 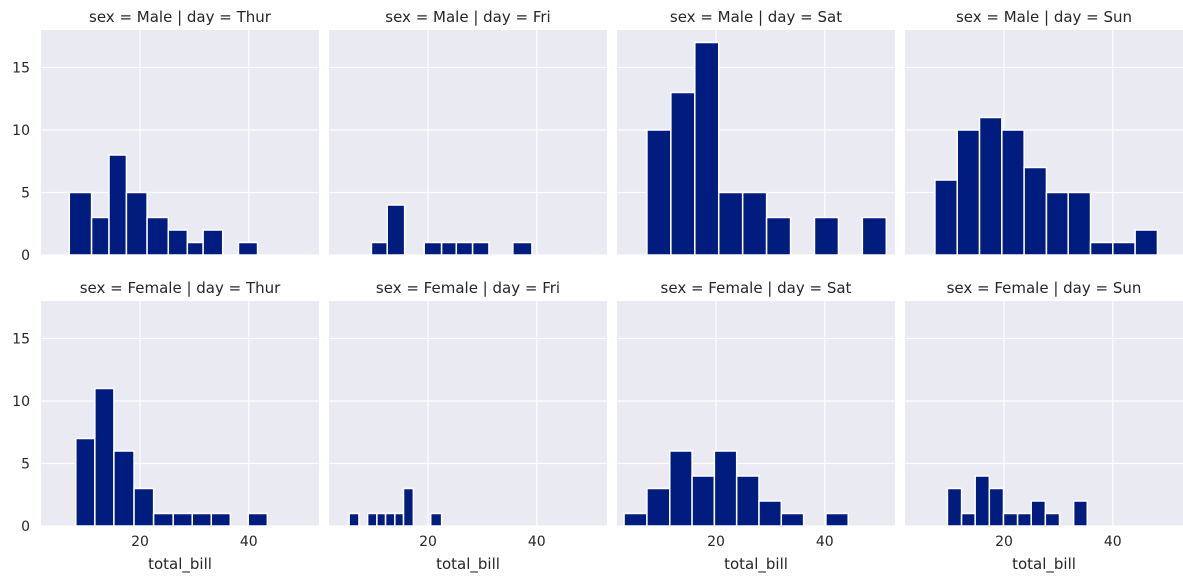 I want to click on facet-title: sex = Male | day = Fri, so click(x=467, y=17).